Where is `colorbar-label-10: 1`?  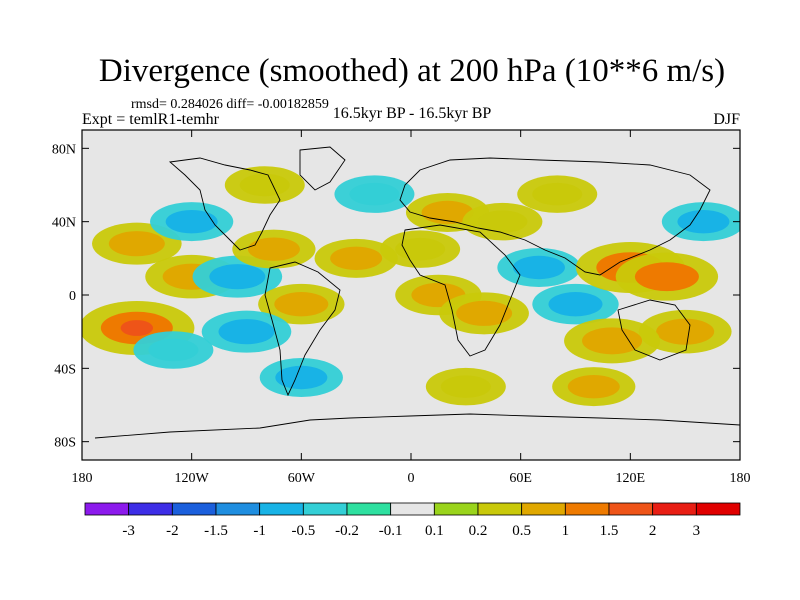
colorbar-label-10: 1 is located at coordinates (566, 531).